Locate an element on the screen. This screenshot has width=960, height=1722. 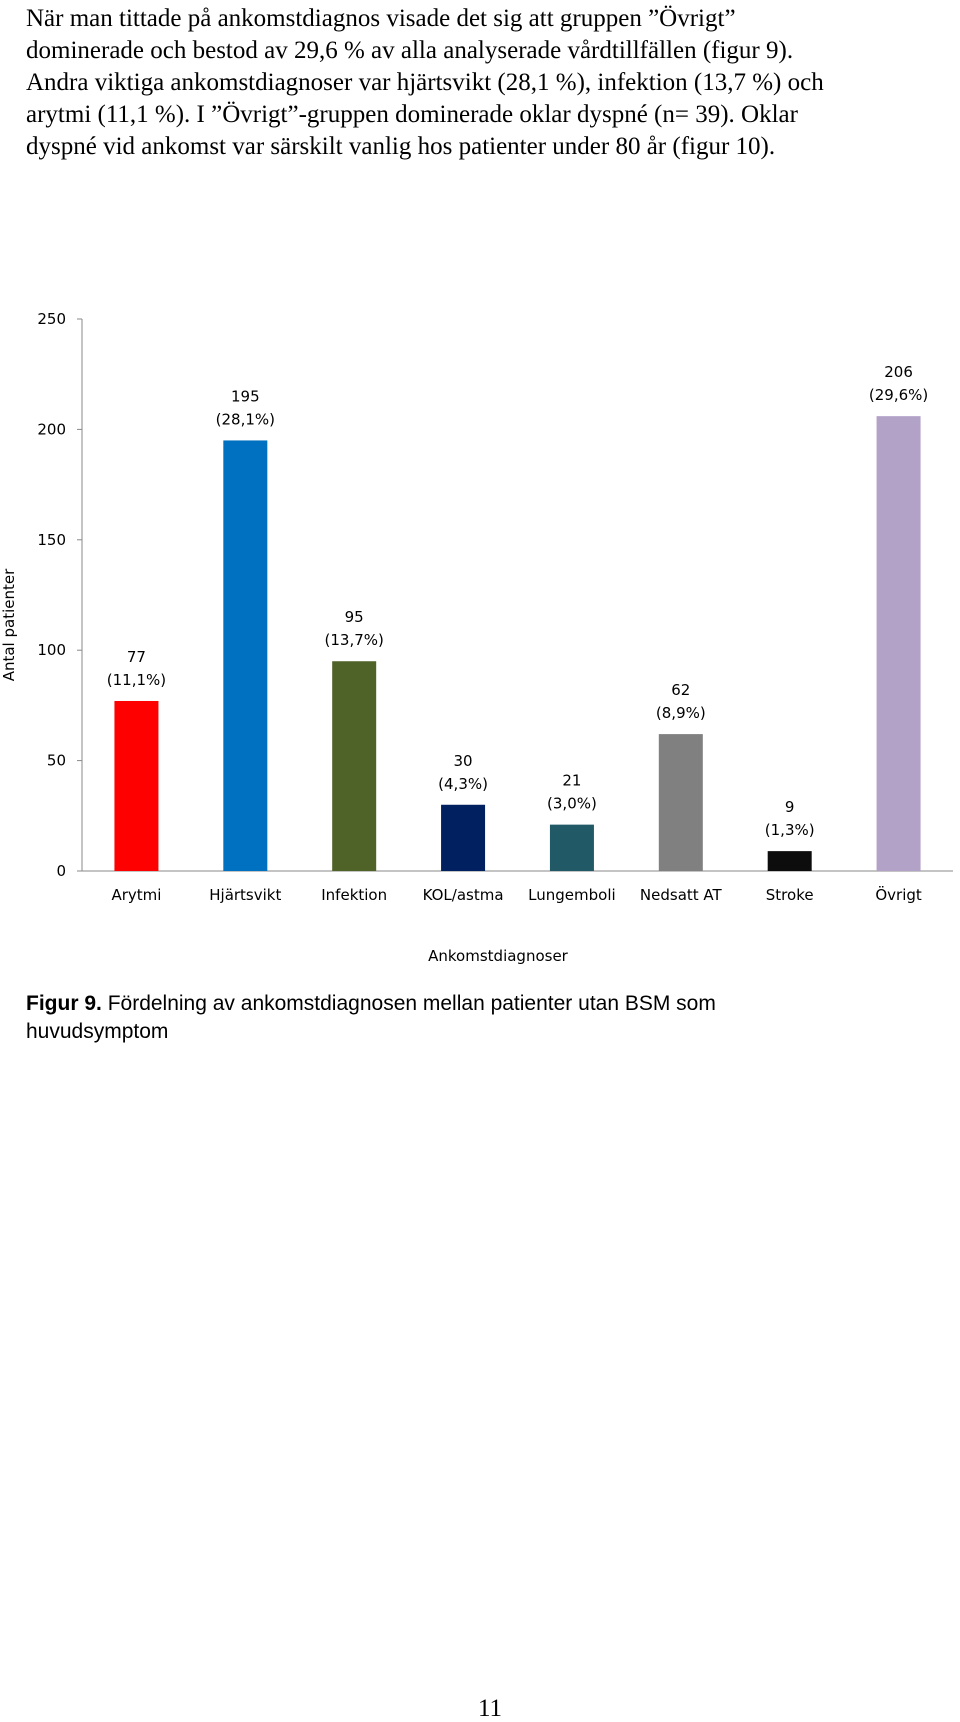
data-label: (29,6%) is located at coordinates (898, 395).